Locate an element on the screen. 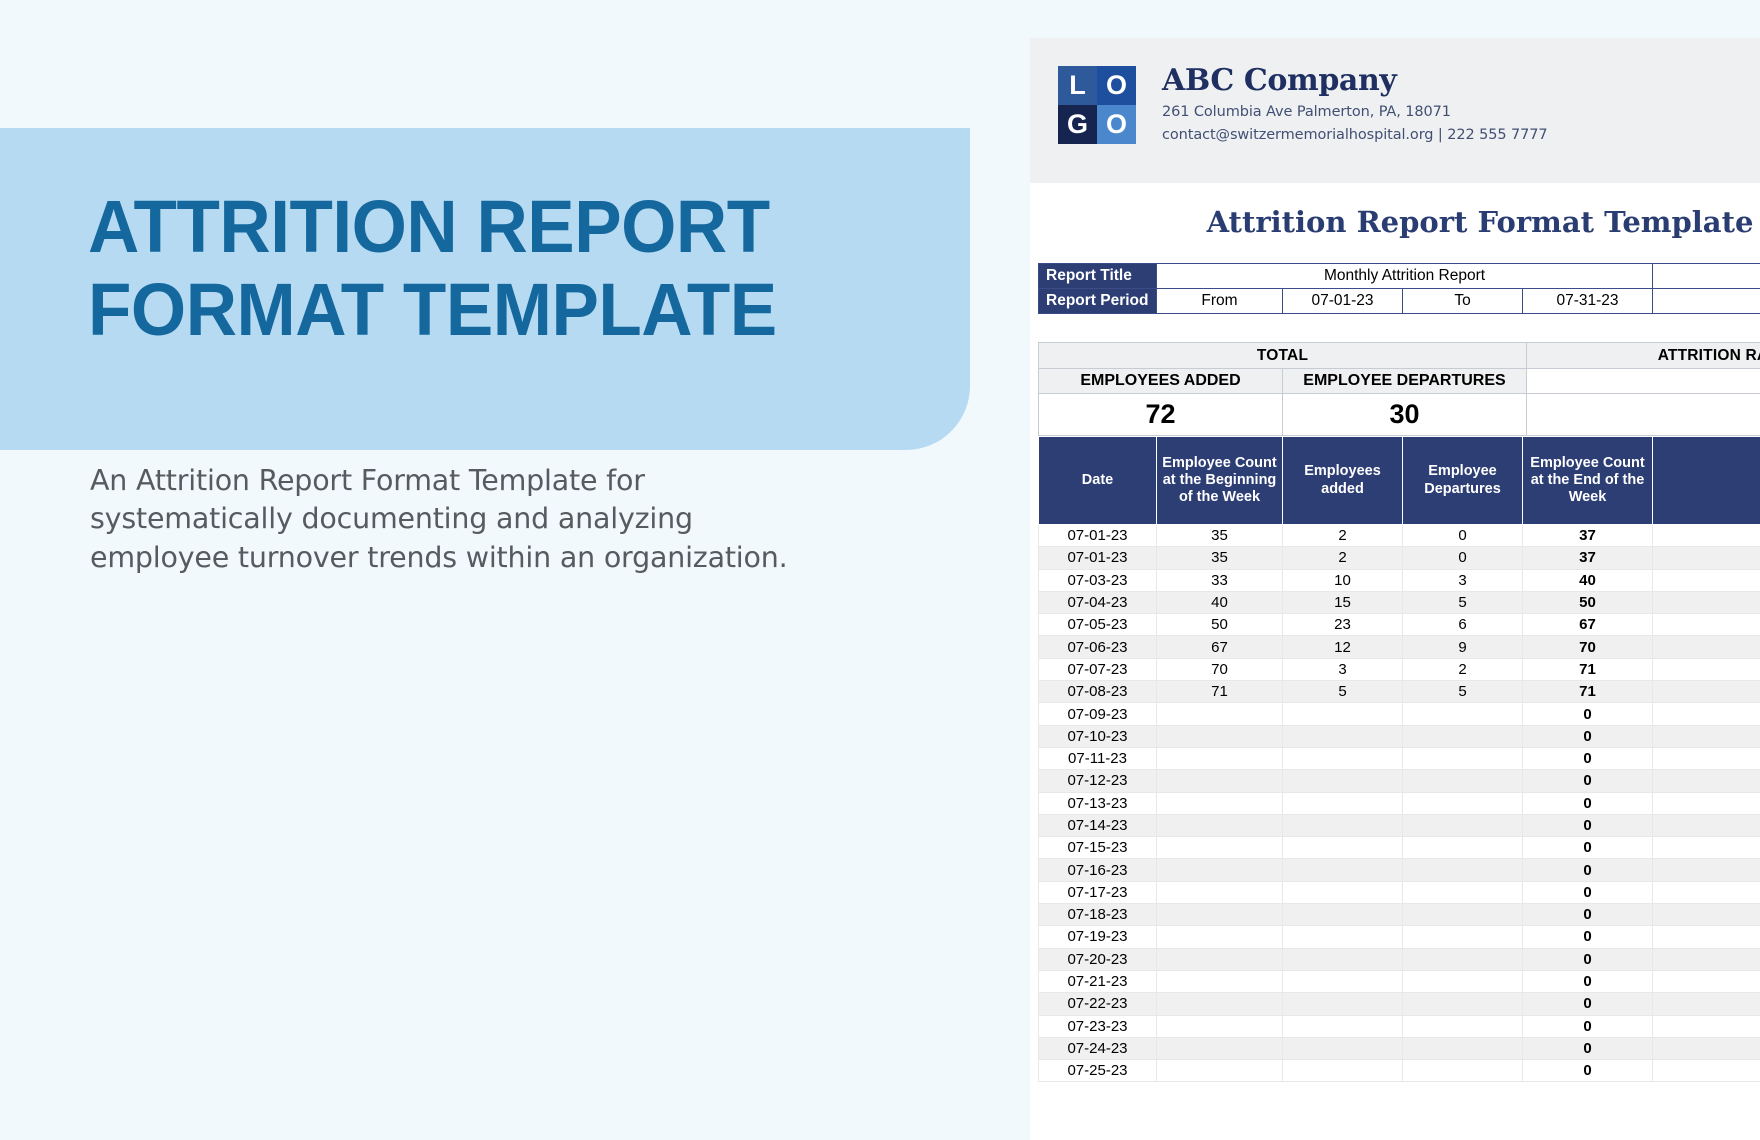 Image resolution: width=1760 pixels, height=1140 pixels. cell-date: 07-25-23 is located at coordinates (1097, 1071).